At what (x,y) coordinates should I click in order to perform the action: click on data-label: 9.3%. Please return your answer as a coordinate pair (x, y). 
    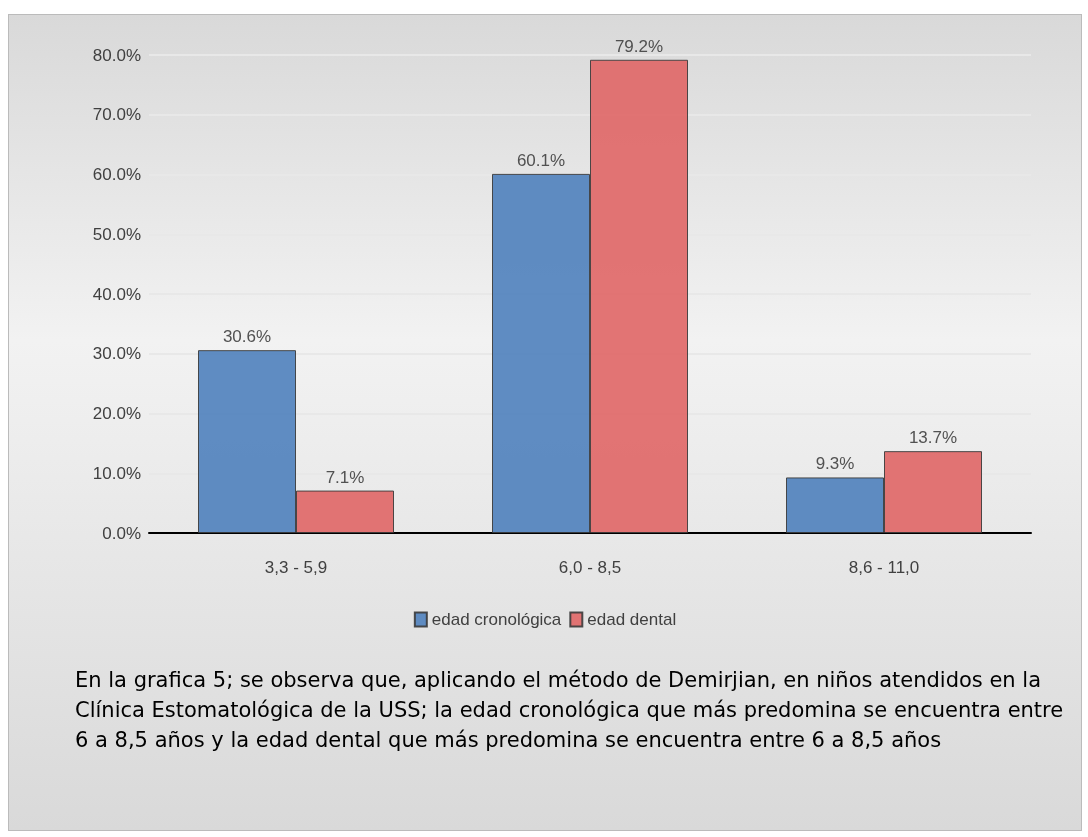
    Looking at the image, I should click on (835, 464).